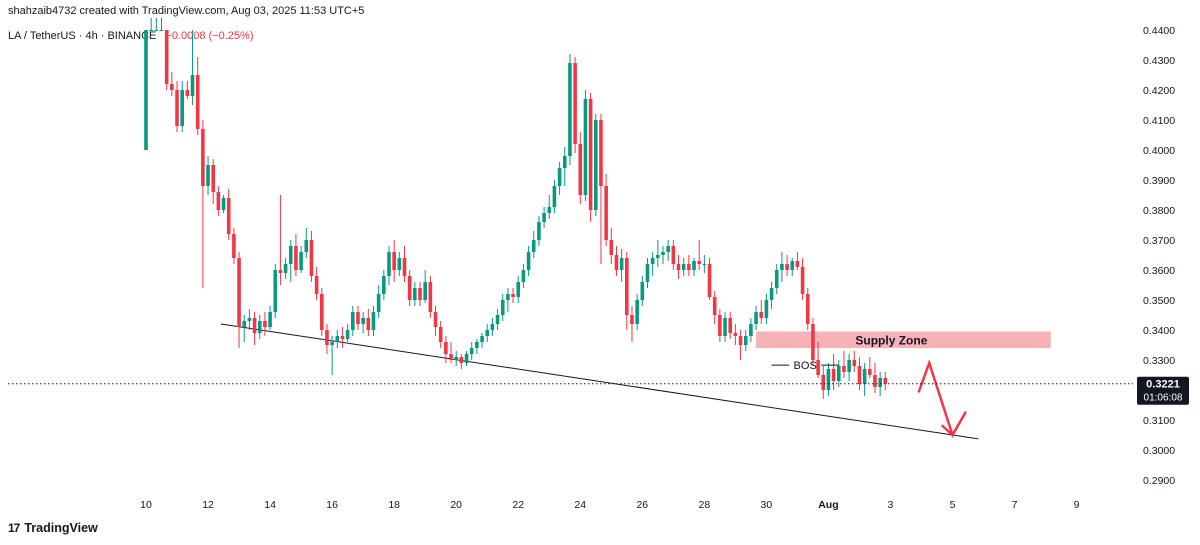  What do you see at coordinates (1159, 361) in the screenshot?
I see `price-tick-label: 0.3300` at bounding box center [1159, 361].